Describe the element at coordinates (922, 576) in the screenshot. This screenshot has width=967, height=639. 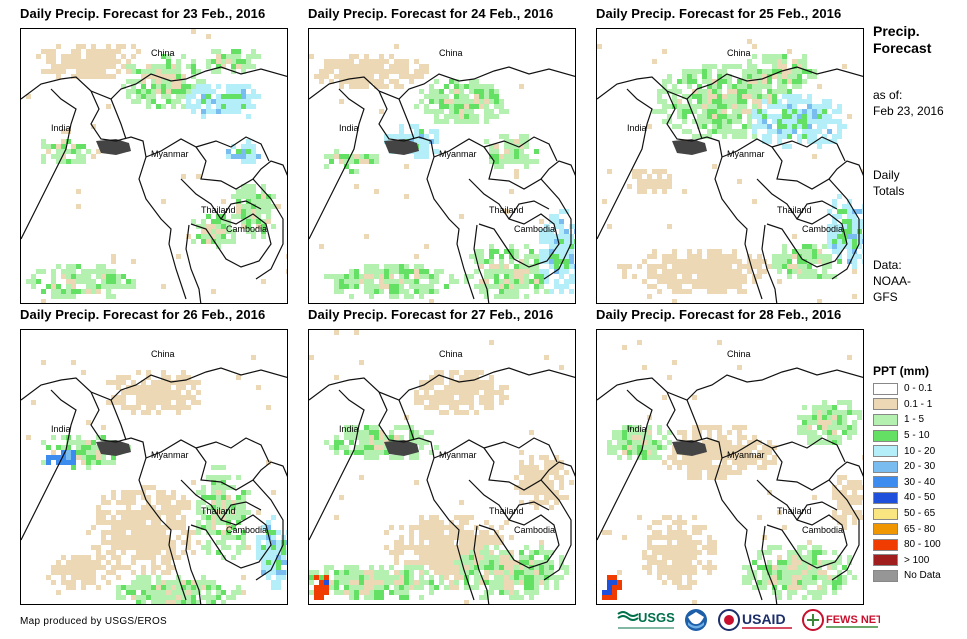
I see `legend-label: No Data` at that location.